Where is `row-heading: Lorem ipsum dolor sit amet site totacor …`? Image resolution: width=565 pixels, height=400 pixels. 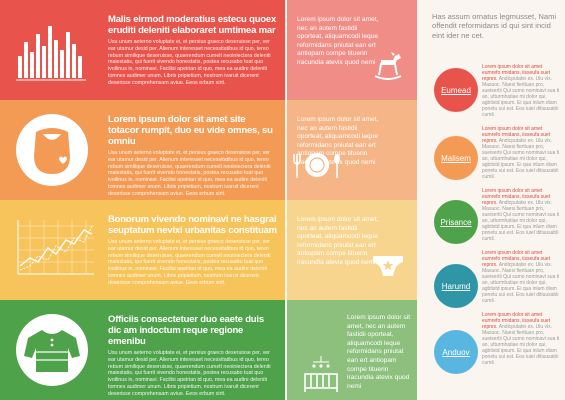 row-heading: Lorem ipsum dolor sit amet site totacor … is located at coordinates (190, 130).